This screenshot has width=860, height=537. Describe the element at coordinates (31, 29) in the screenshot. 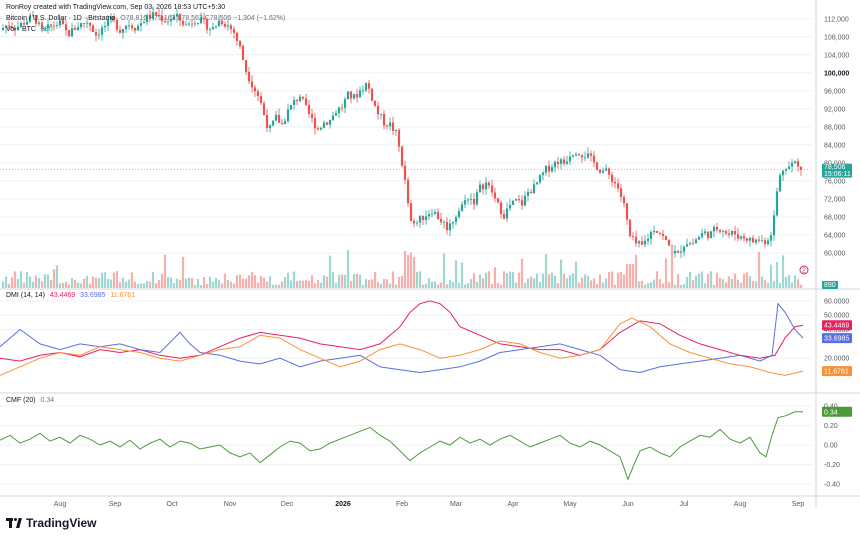

I see `volume-legend: Vol · BTC 890` at that location.